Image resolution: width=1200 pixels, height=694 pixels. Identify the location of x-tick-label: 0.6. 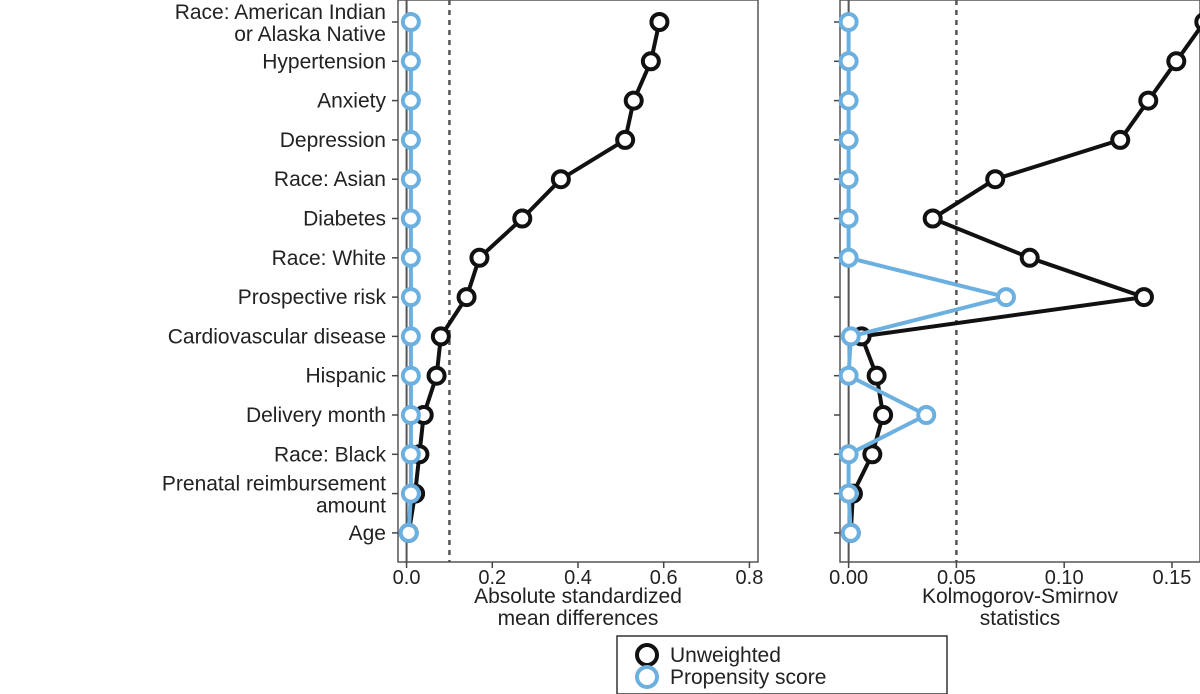
(664, 578).